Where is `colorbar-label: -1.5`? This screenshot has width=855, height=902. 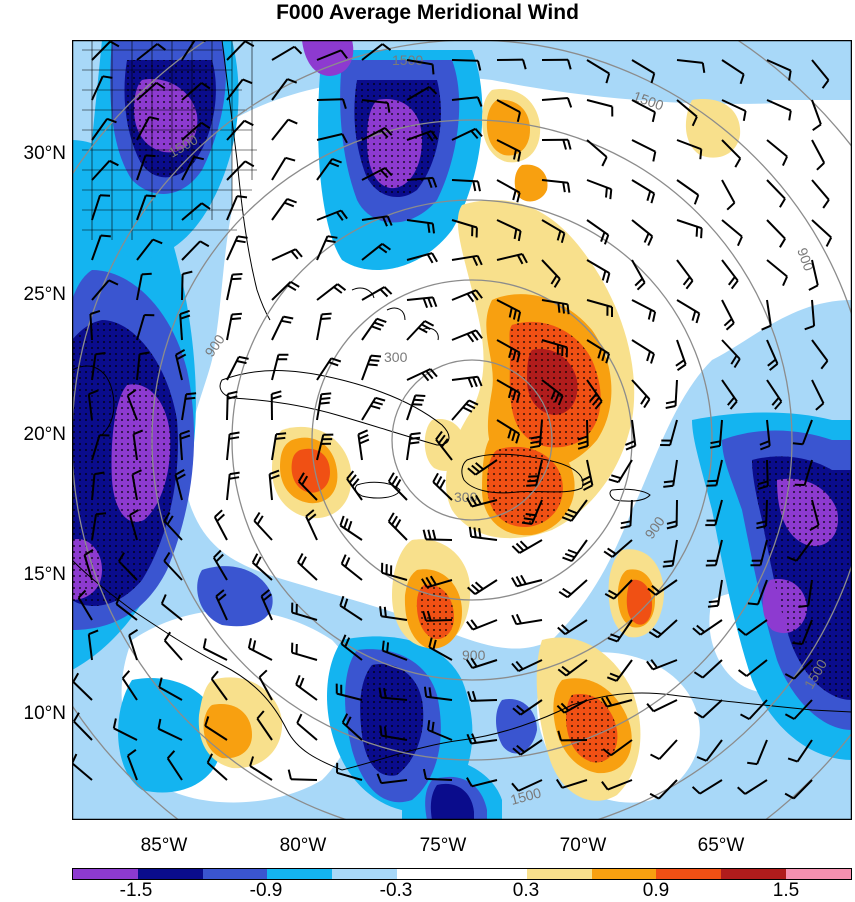 colorbar-label: -1.5 is located at coordinates (136, 891).